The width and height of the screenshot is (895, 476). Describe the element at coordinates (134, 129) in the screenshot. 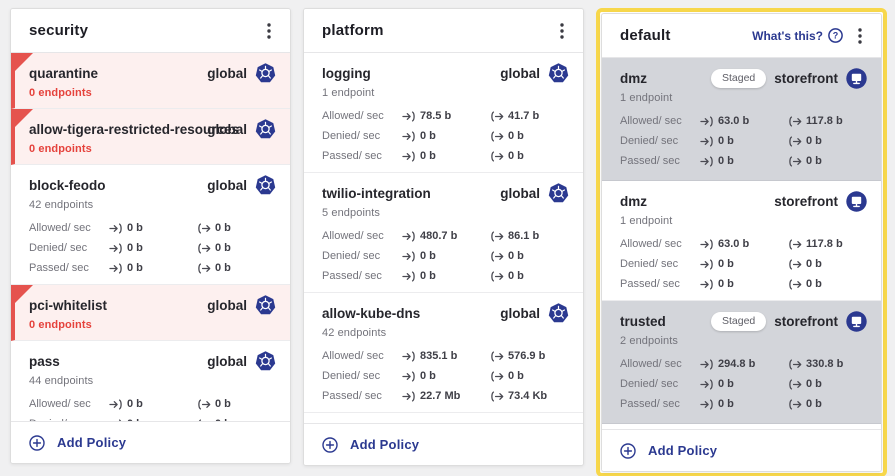

I see `policy-name: allow-tigera-restricted-resources` at that location.